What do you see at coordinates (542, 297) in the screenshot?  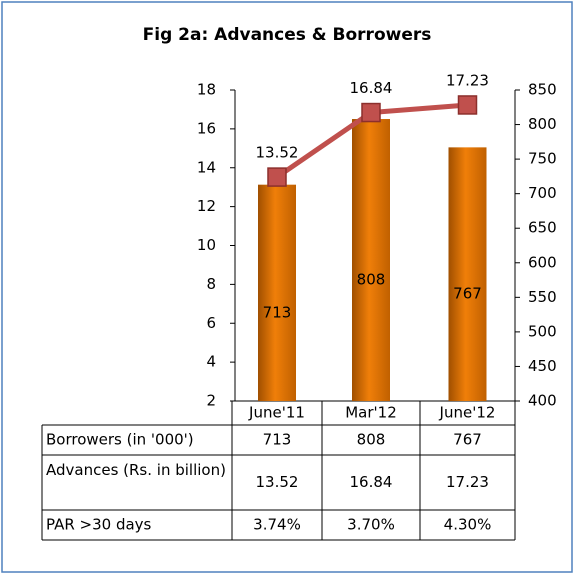 I see `y2-tick-label: 550` at bounding box center [542, 297].